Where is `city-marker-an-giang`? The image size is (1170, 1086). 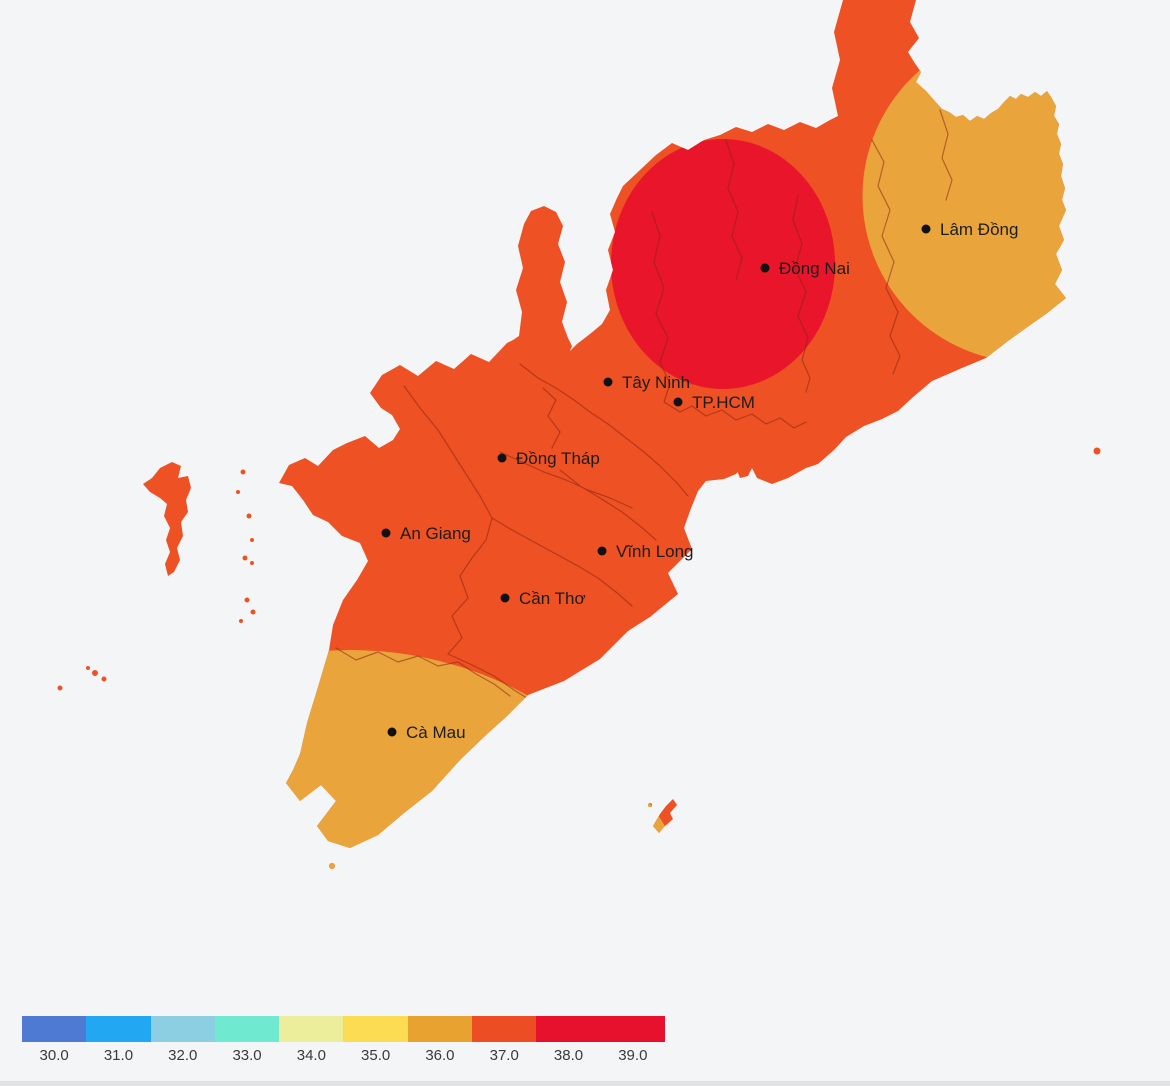
city-marker-an-giang is located at coordinates (386, 533).